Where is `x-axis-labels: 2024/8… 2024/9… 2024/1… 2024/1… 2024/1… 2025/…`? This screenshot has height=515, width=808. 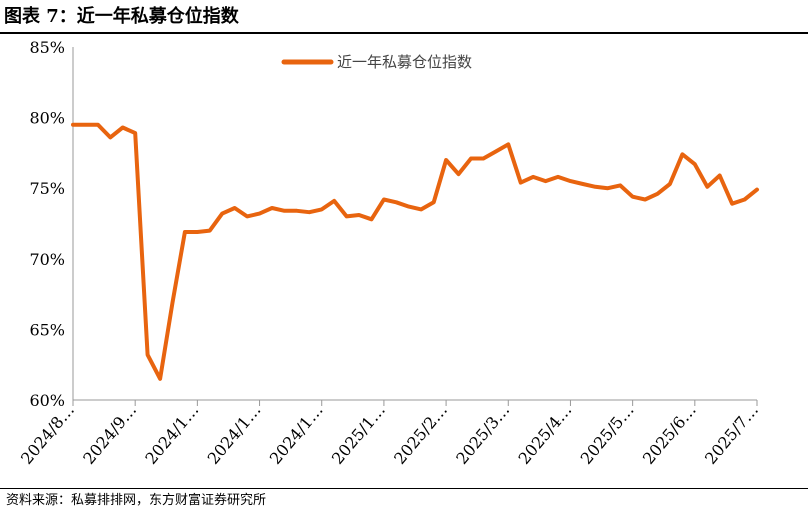
x-axis-labels: 2024/8… 2024/9… 2024/1… 2024/1… 2024/1… 2025/… is located at coordinates (389, 434).